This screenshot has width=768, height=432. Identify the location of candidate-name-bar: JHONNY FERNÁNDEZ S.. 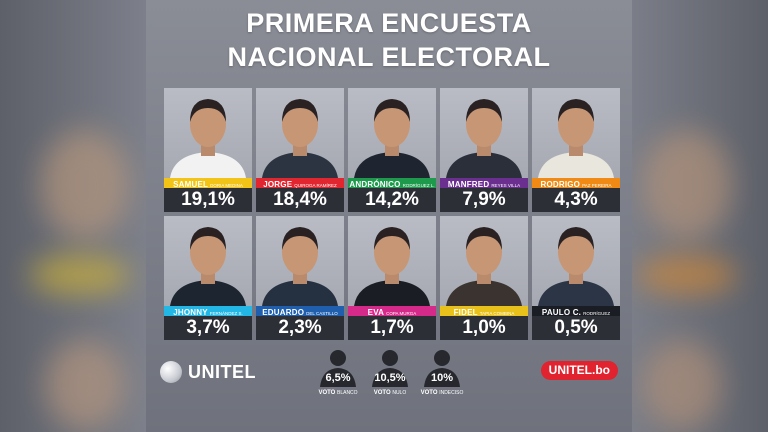
(208, 311).